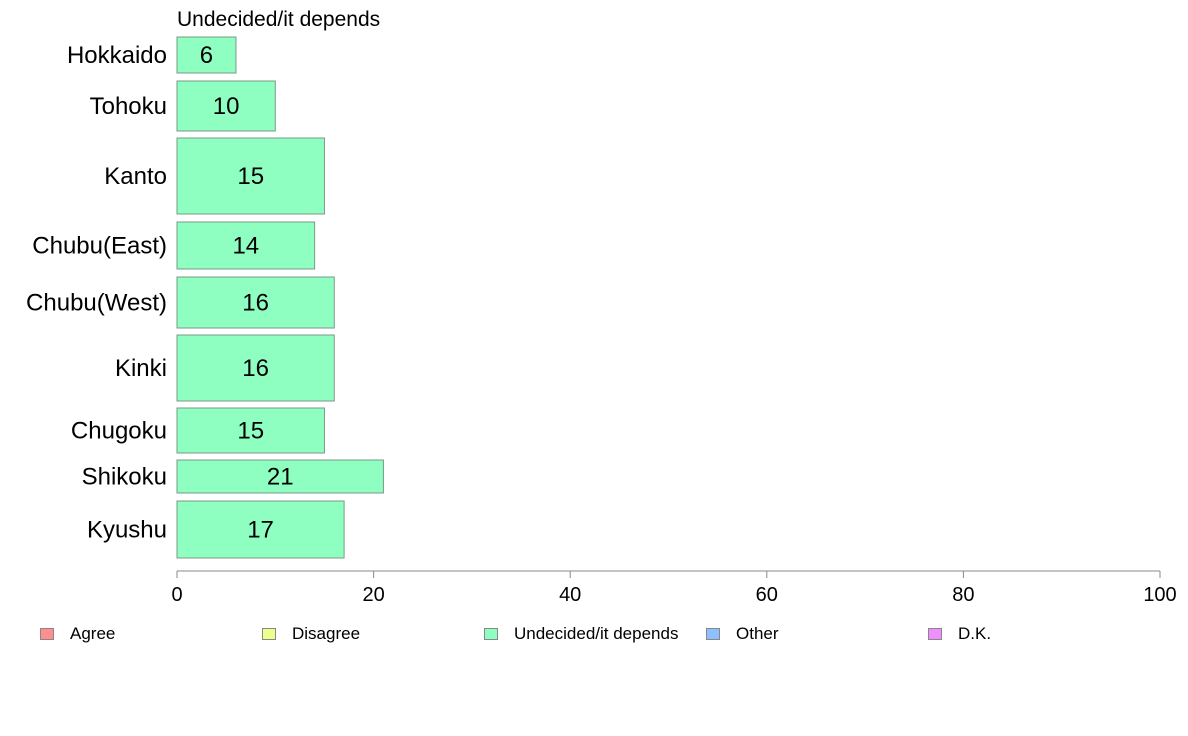  I want to click on category-label: Chugoku, so click(119, 431).